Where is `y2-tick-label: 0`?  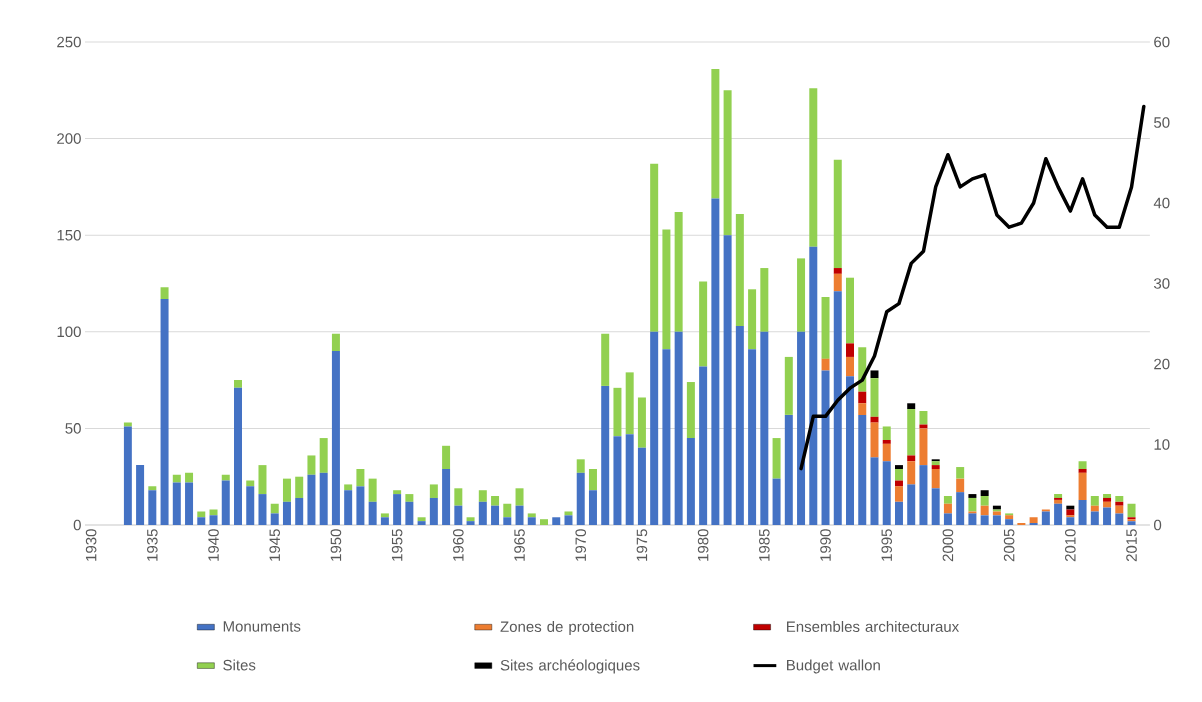
y2-tick-label: 0 is located at coordinates (1158, 525).